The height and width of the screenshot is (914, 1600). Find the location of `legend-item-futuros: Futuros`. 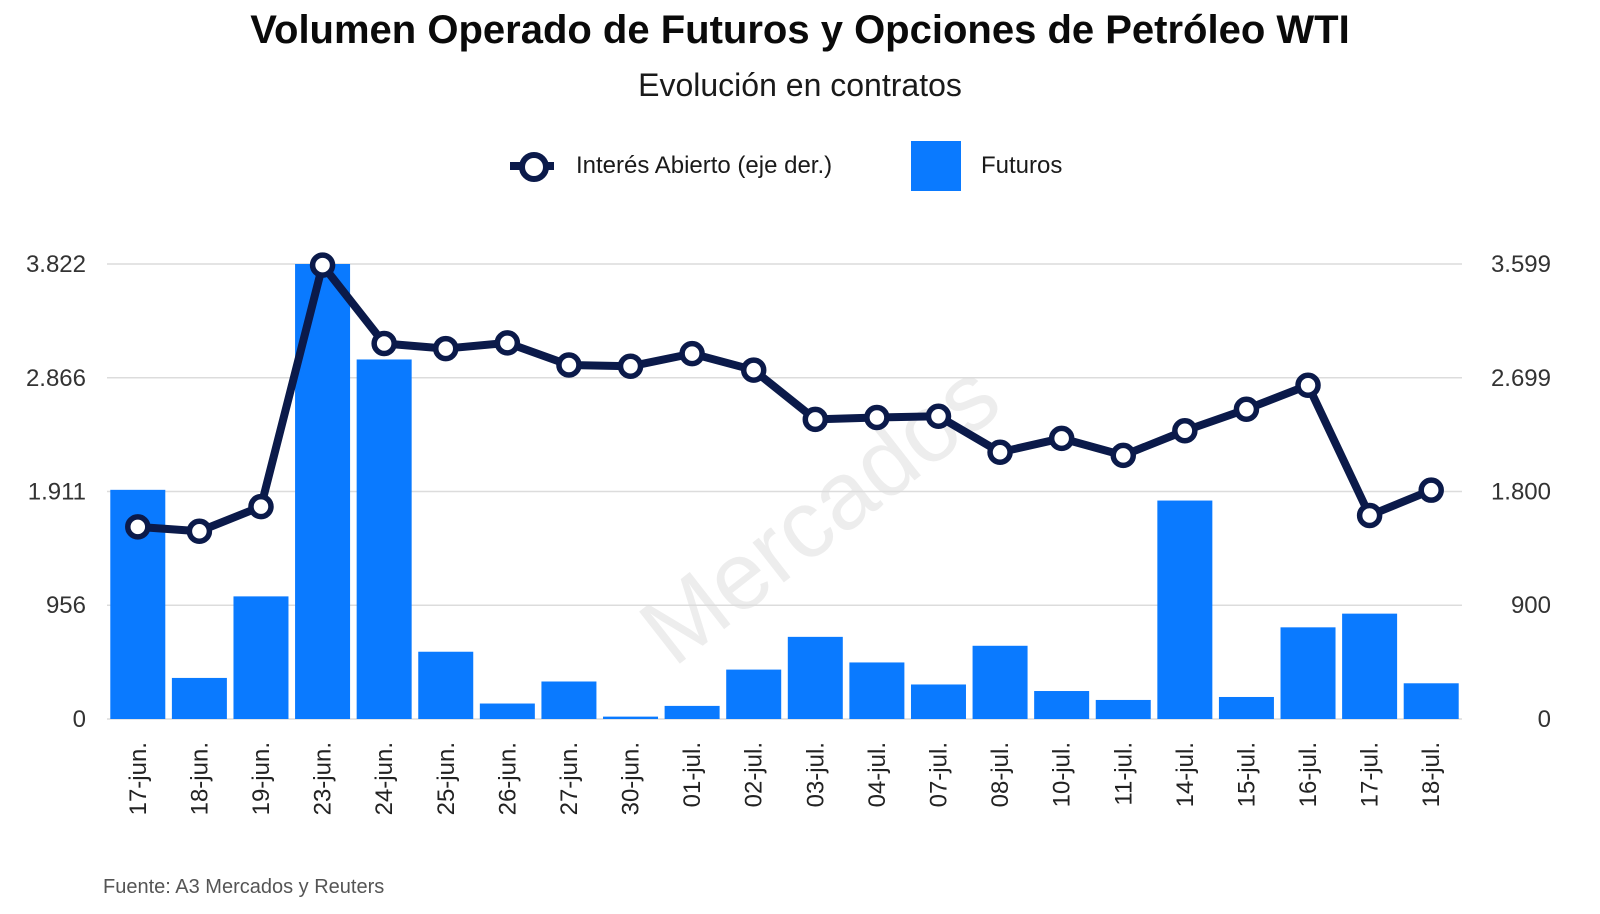

legend-item-futuros: Futuros is located at coordinates (986, 166).